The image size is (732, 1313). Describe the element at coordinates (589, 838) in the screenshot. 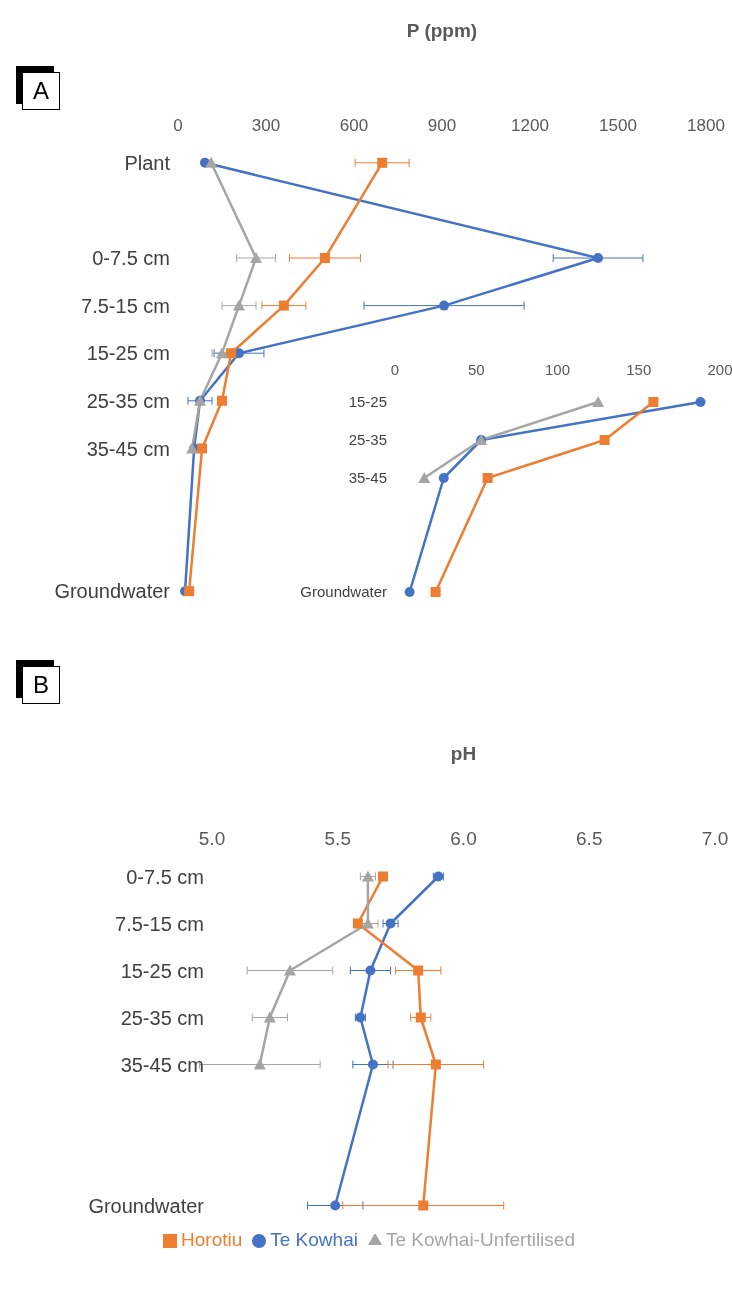

I see `x-tick-label: 6.5` at that location.